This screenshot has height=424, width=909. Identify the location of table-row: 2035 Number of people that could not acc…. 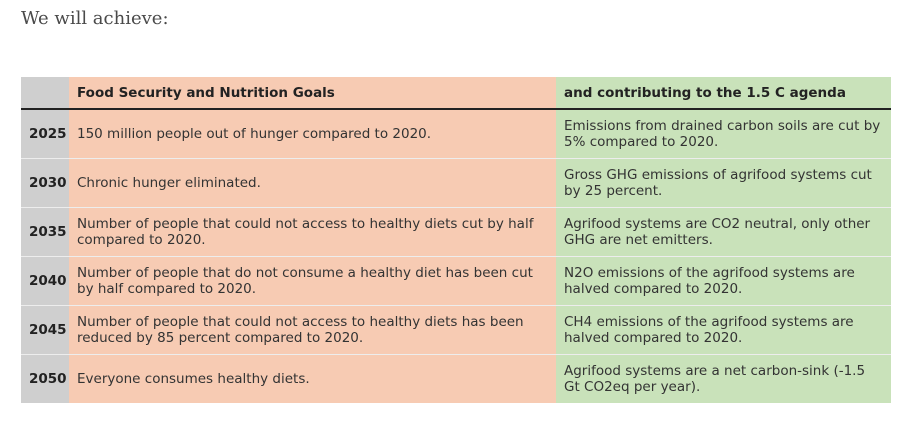
(456, 232).